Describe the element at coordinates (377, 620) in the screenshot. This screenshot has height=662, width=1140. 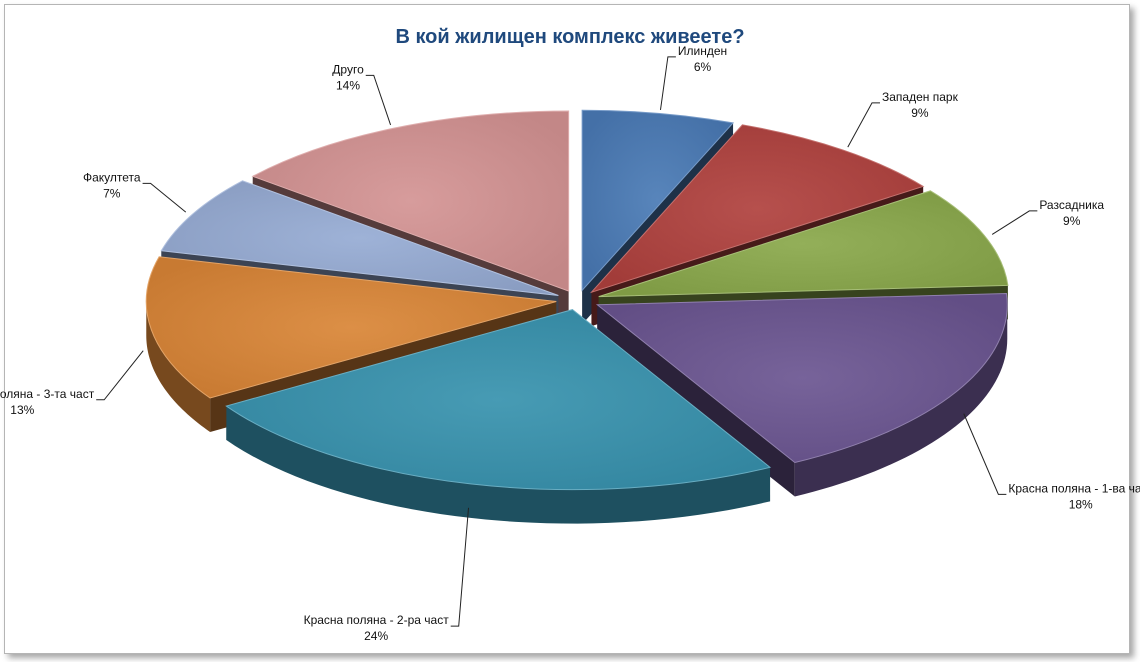
I see `slice-label: Красна поляна - 2-ра част` at that location.